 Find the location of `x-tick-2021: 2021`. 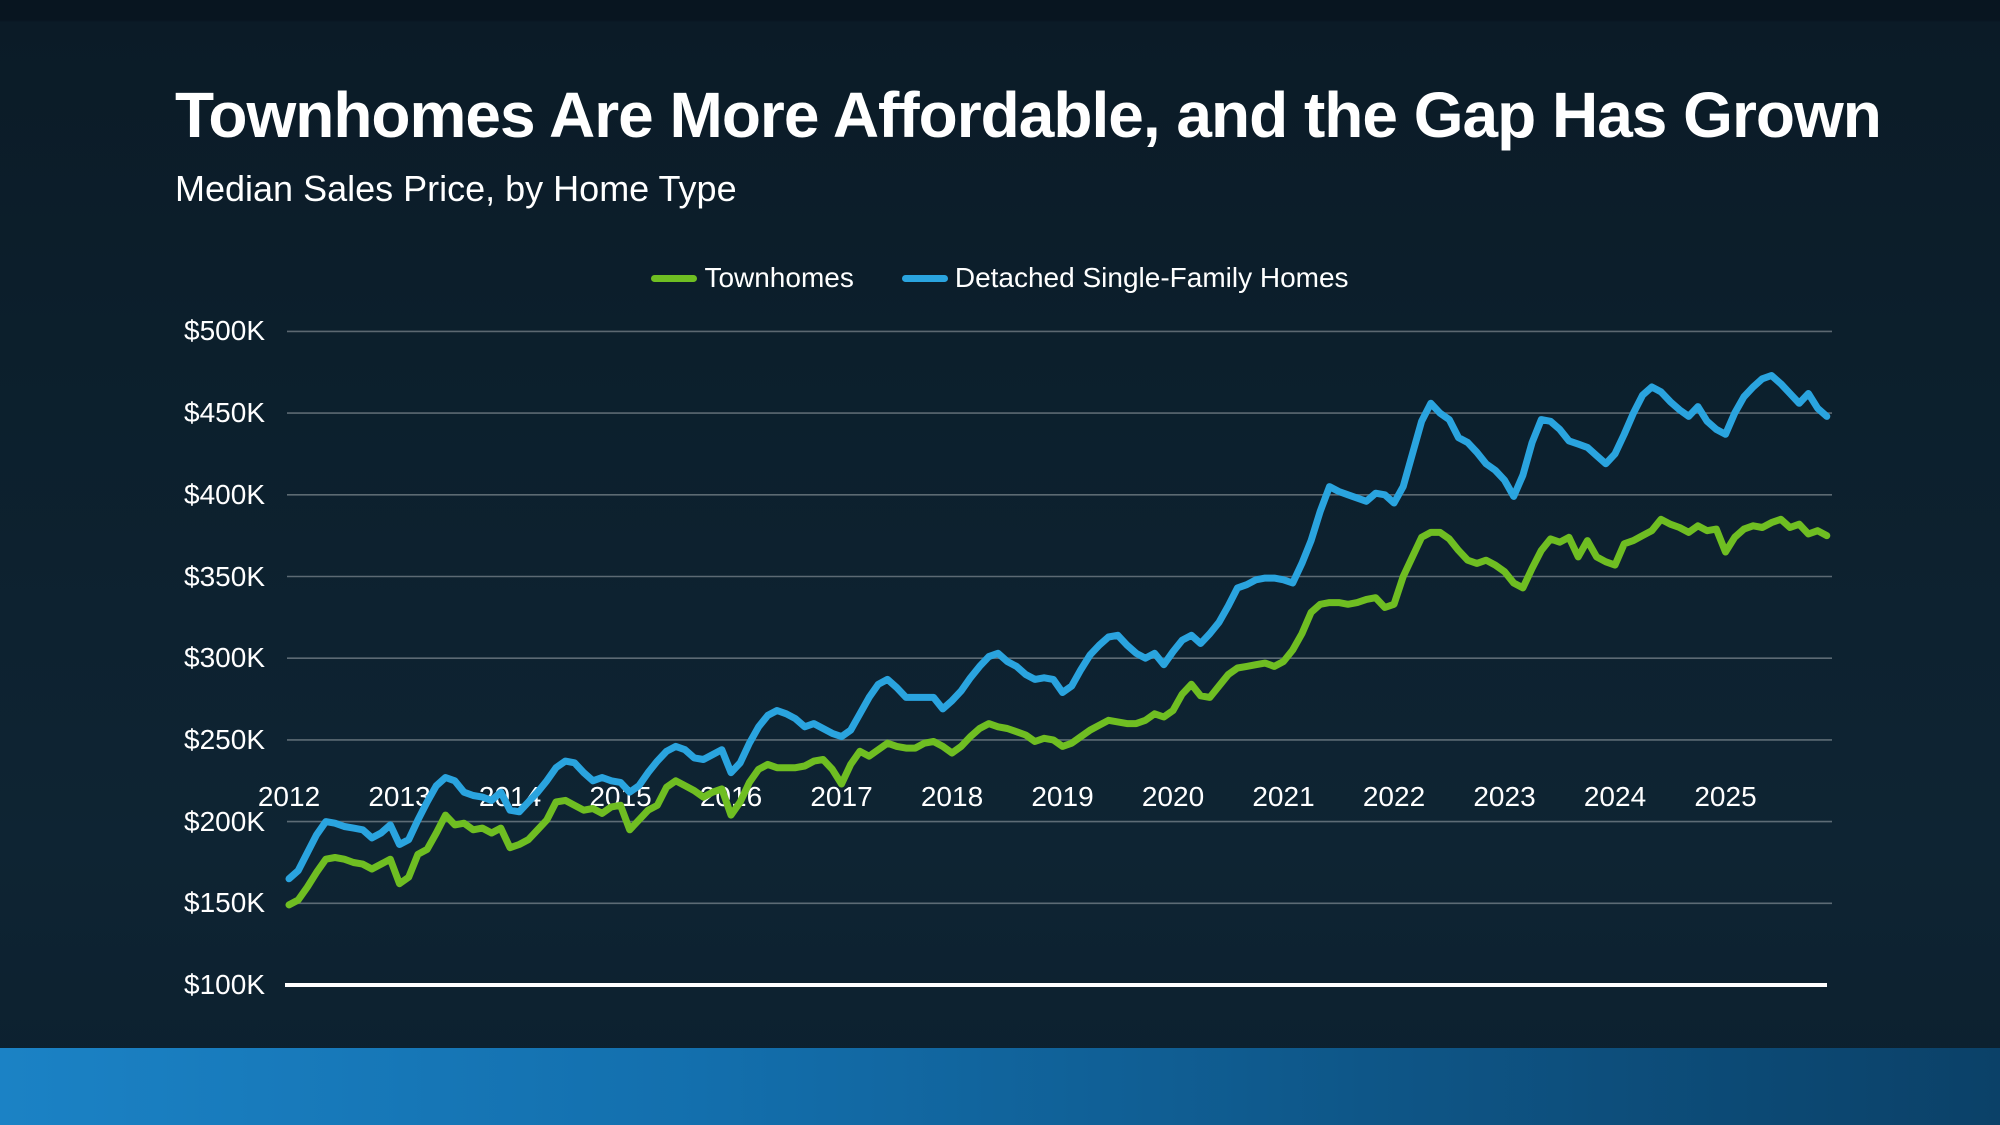

x-tick-2021: 2021 is located at coordinates (1283, 796).